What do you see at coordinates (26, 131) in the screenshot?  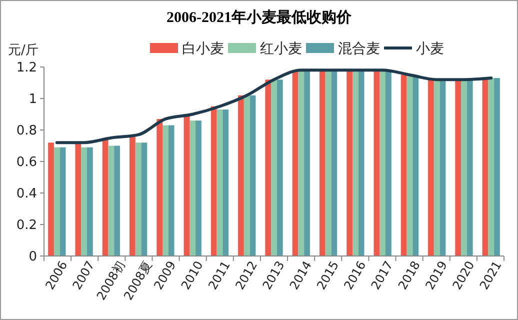 I see `y-tick-label: 0.8` at bounding box center [26, 131].